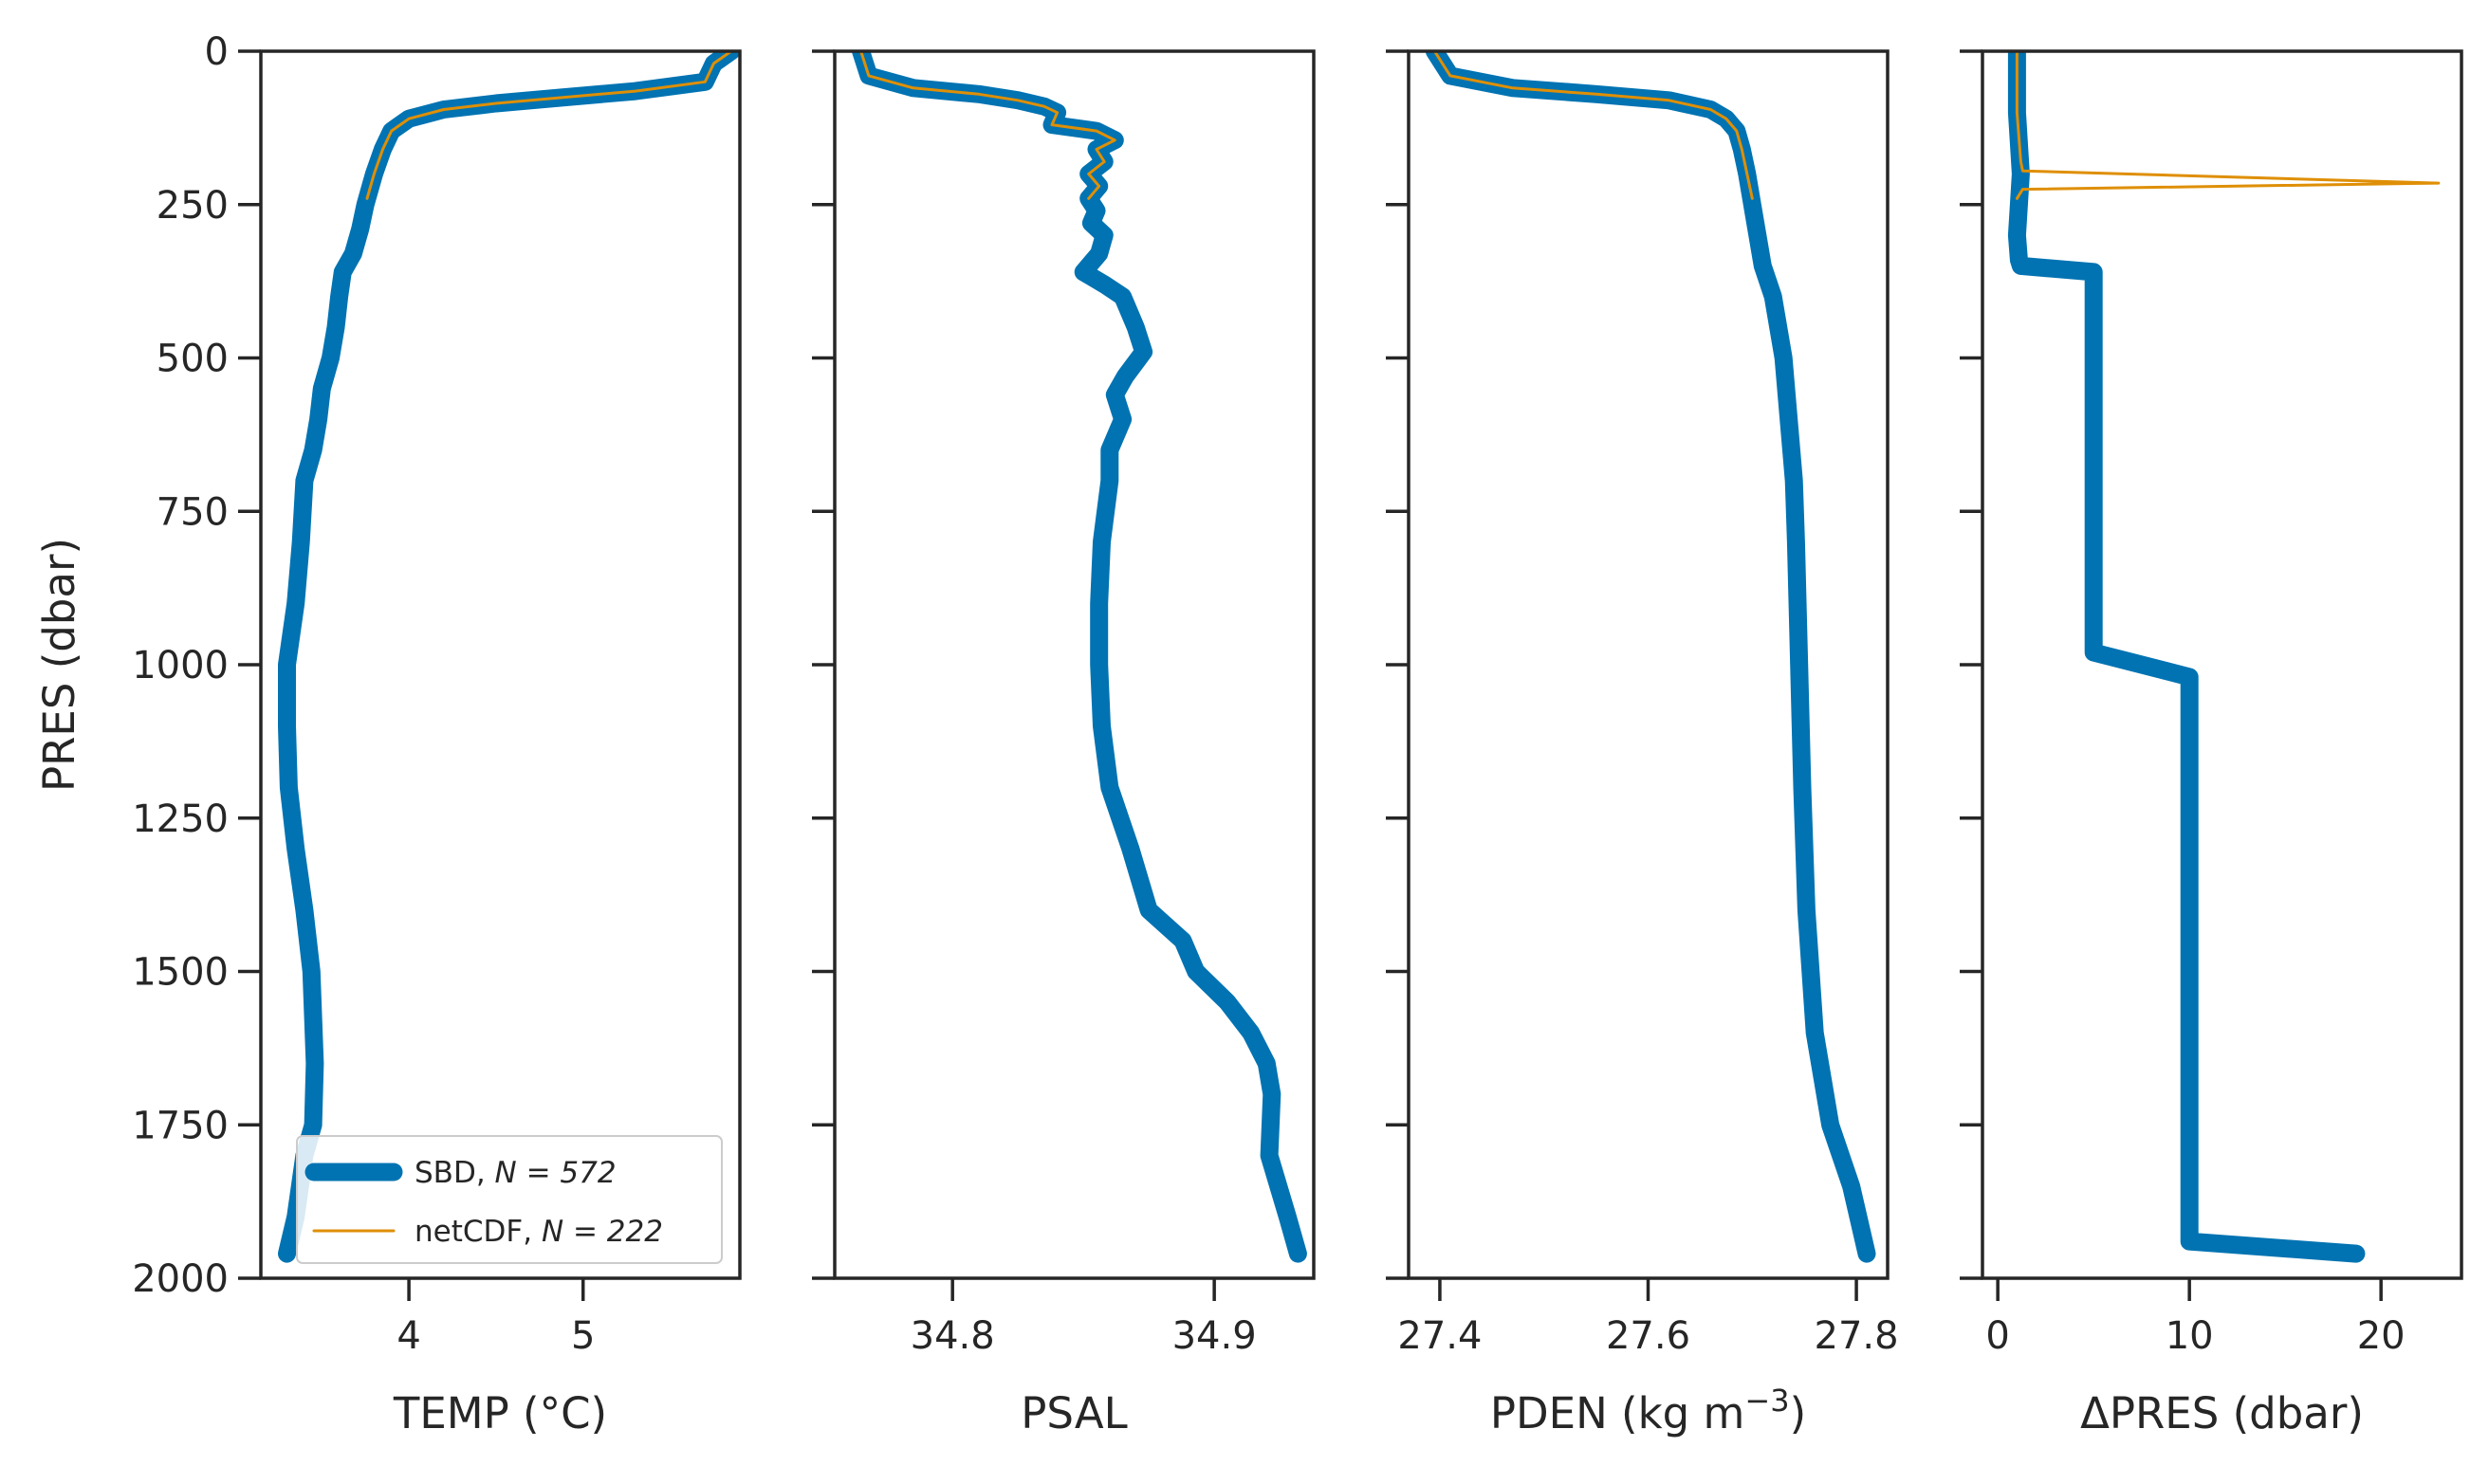 This screenshot has height=1484, width=2489. I want to click on ytick-label: 0, so click(217, 52).